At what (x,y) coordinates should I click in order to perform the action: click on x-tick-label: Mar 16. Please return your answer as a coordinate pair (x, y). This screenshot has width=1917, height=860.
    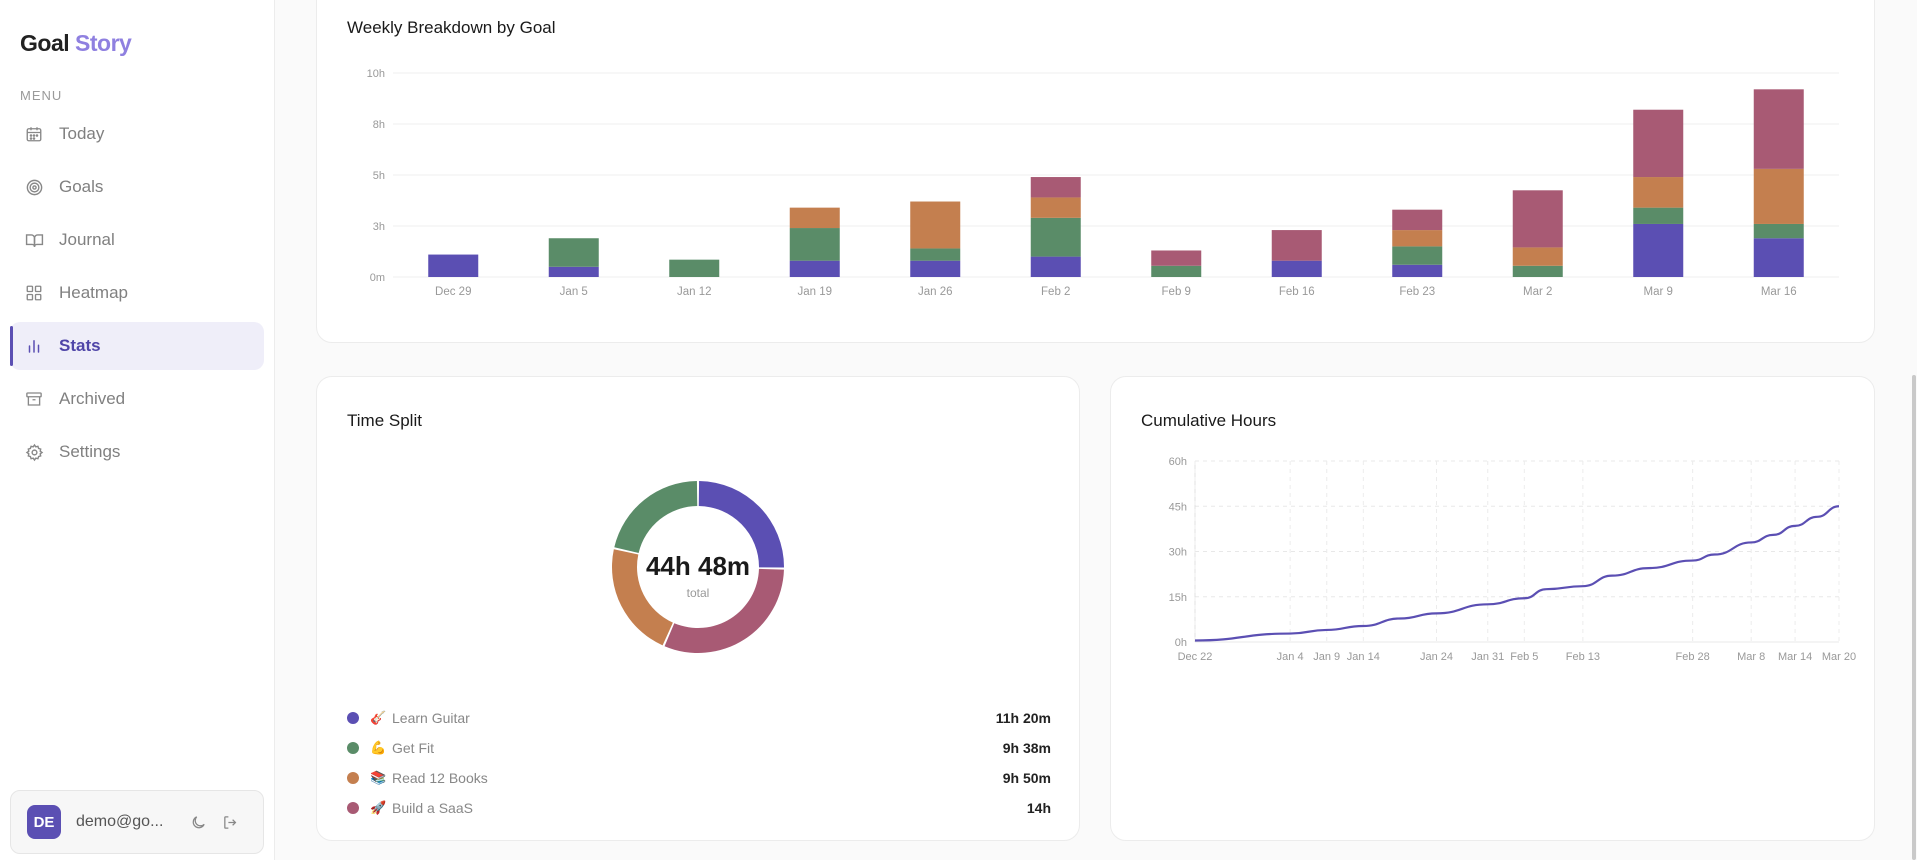
    Looking at the image, I should click on (1779, 292).